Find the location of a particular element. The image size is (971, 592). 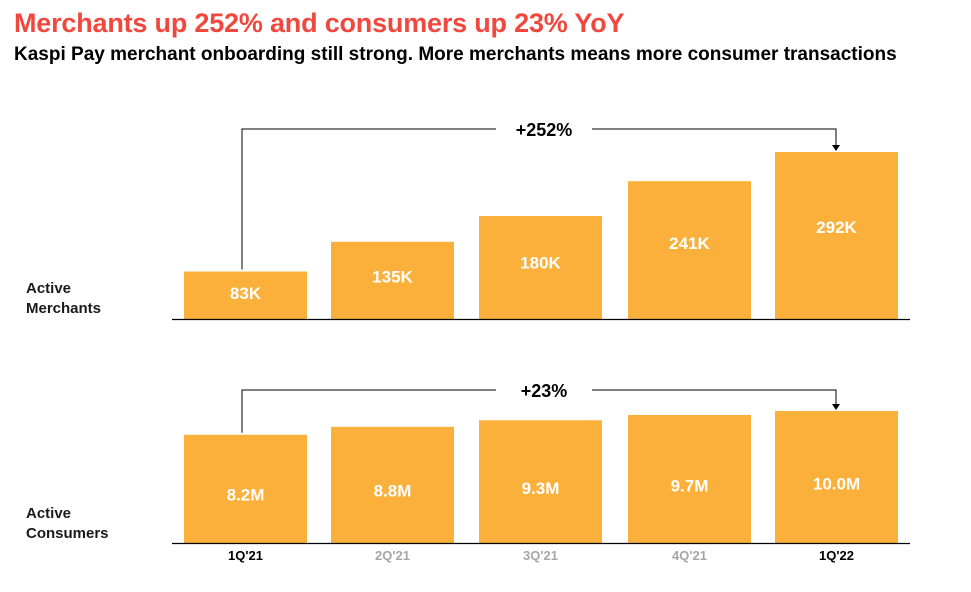

consumers-row-label-line2: Consumers is located at coordinates (67, 533).